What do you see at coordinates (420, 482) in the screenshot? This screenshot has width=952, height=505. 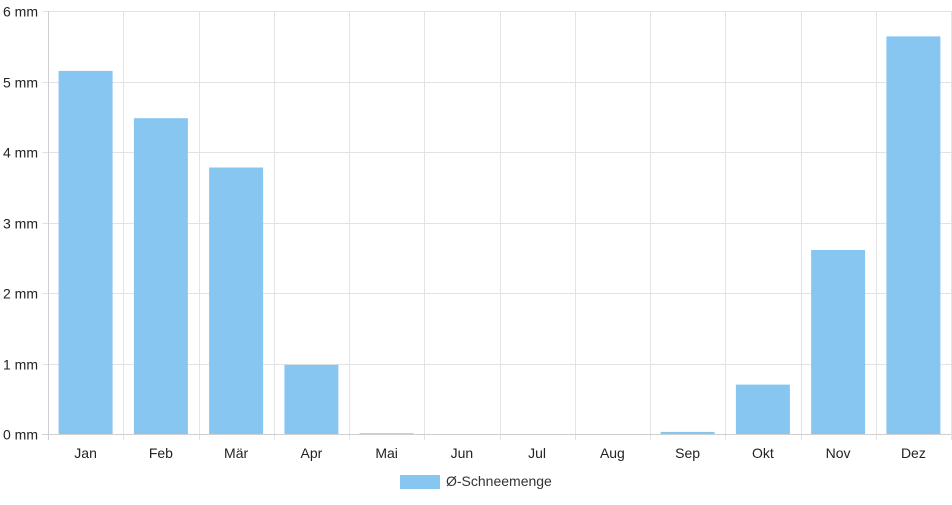 I see `legend-swatch` at bounding box center [420, 482].